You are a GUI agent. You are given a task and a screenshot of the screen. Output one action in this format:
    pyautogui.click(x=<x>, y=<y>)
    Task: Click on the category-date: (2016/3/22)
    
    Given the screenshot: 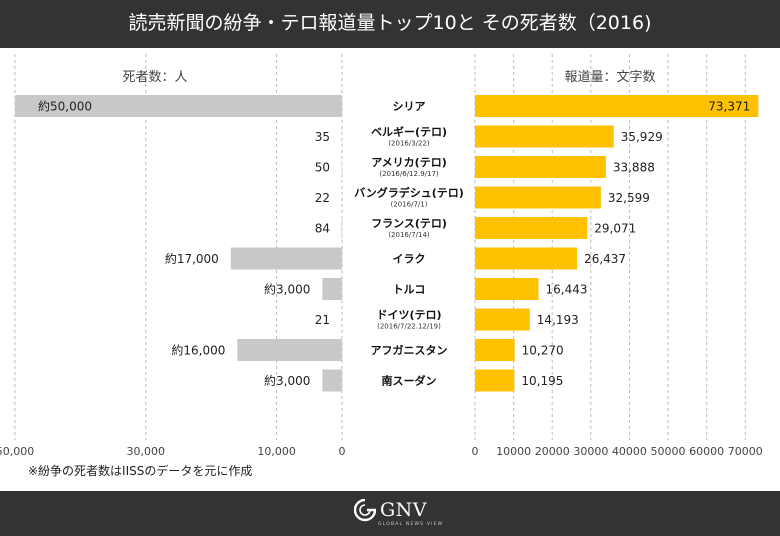 What is the action you would take?
    pyautogui.click(x=409, y=144)
    